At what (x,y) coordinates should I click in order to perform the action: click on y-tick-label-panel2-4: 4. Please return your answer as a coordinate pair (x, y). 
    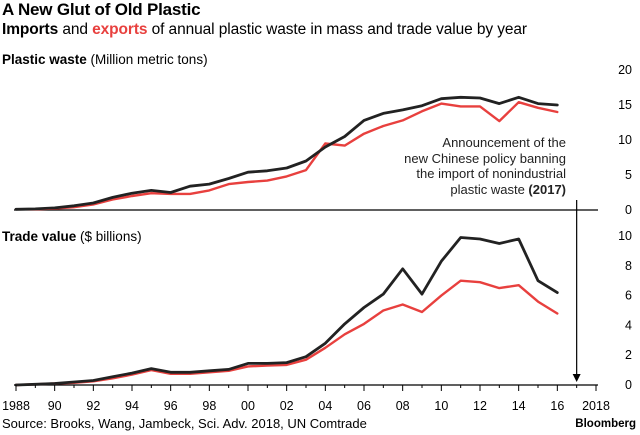
    Looking at the image, I should click on (628, 325).